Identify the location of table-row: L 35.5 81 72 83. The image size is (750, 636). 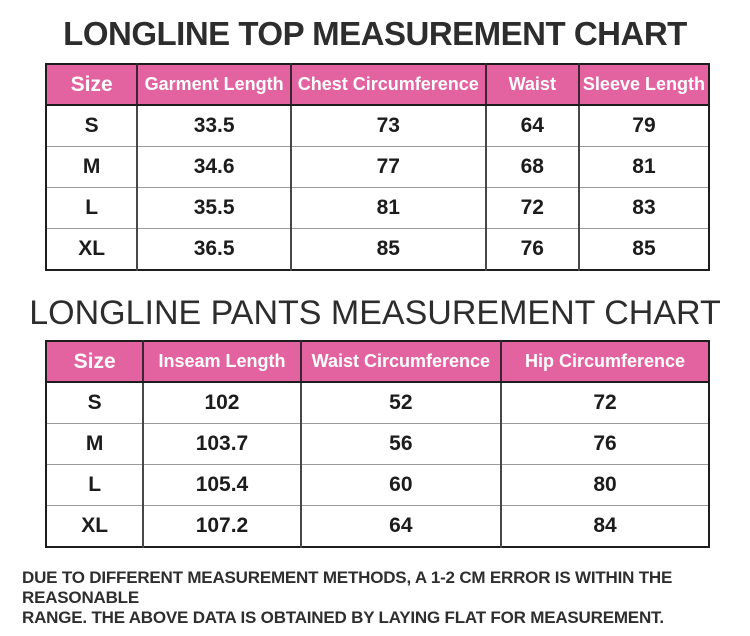
(377, 208).